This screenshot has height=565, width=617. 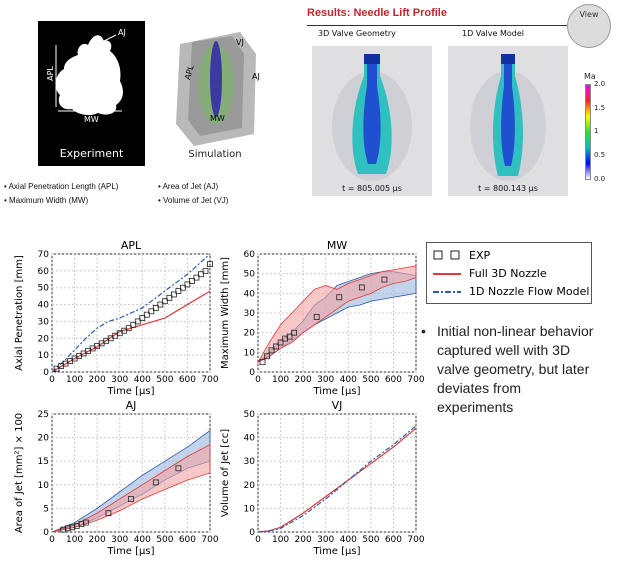 I want to click on cfd-1d-panel: t = 800.143 µs, so click(x=508, y=121).